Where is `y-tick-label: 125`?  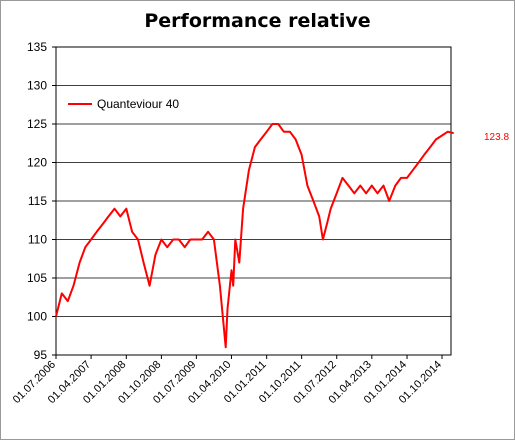 y-tick-label: 125 is located at coordinates (37, 124).